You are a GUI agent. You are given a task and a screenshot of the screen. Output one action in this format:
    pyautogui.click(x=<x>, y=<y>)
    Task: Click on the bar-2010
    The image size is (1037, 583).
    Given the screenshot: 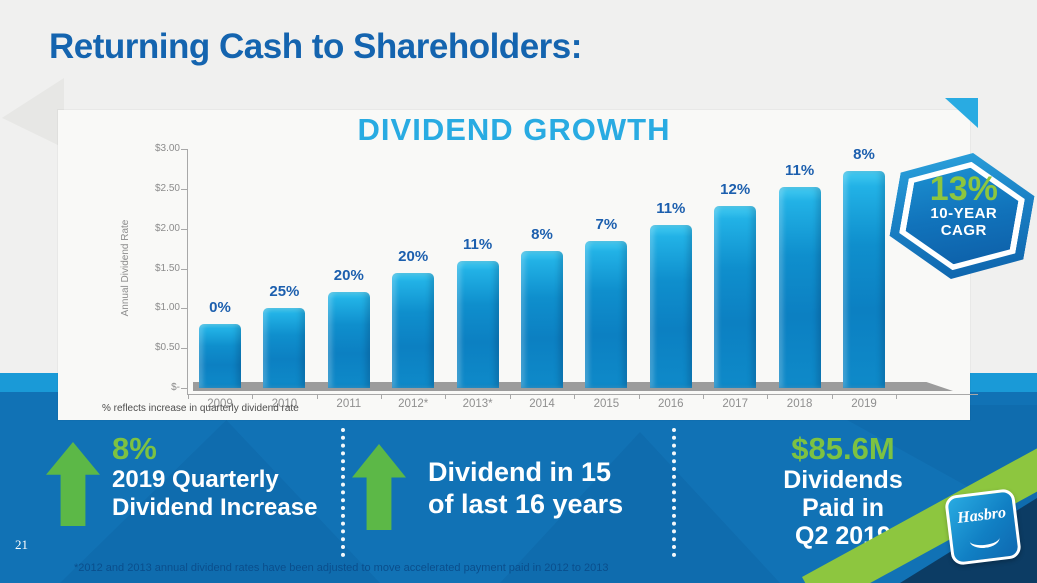 What is the action you would take?
    pyautogui.click(x=284, y=348)
    